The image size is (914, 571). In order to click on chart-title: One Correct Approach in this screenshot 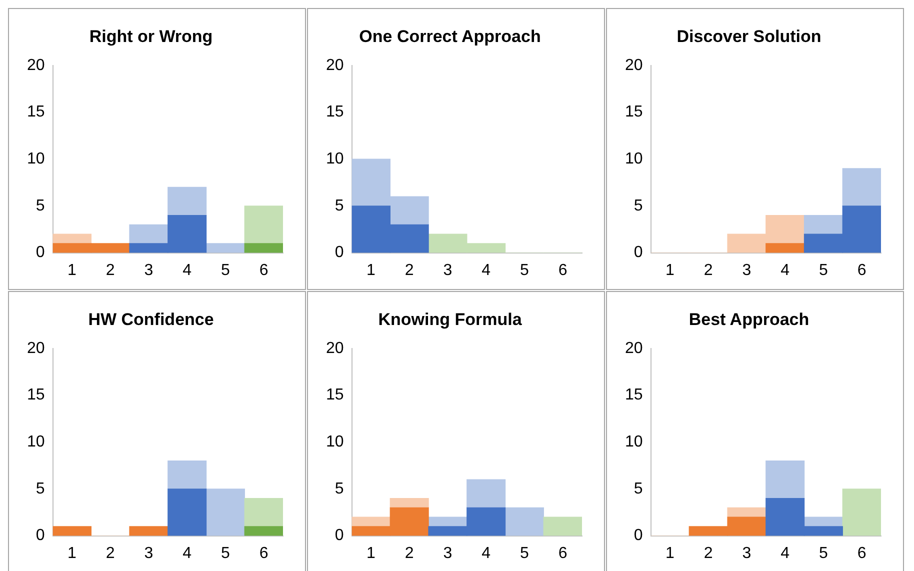, I will do `click(450, 36)`.